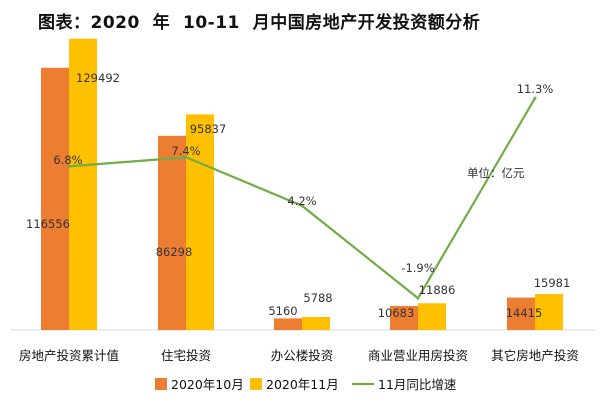 The image size is (606, 402). What do you see at coordinates (437, 290) in the screenshot?
I see `bar-value-label-nov: 11886` at bounding box center [437, 290].